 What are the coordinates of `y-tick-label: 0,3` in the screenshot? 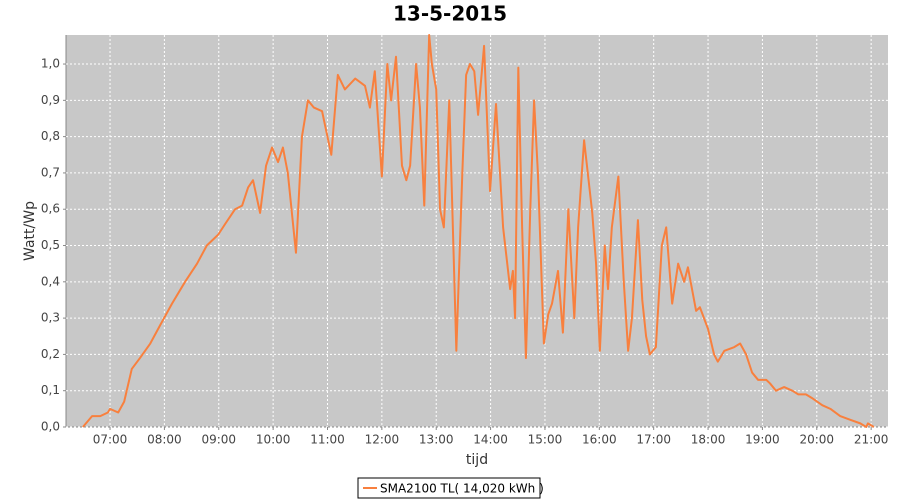 It's located at (50, 318).